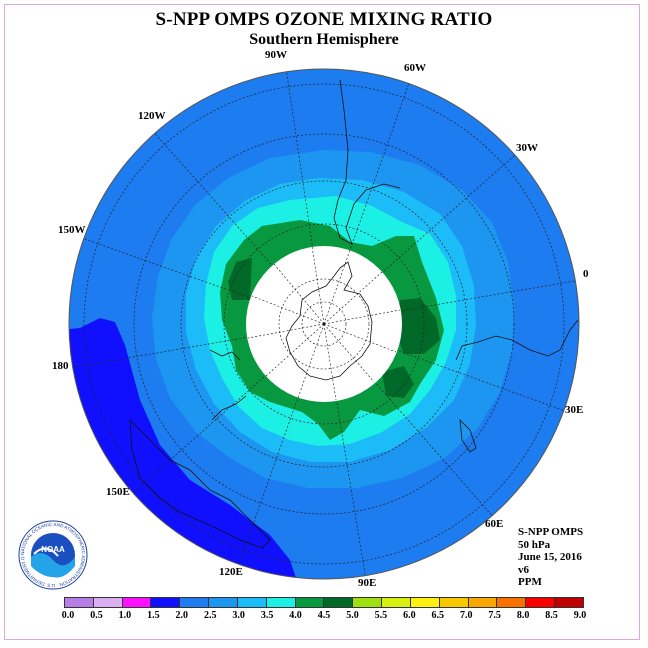 This screenshot has width=648, height=648. Describe the element at coordinates (586, 274) in the screenshot. I see `lon-label-0: 0` at that location.